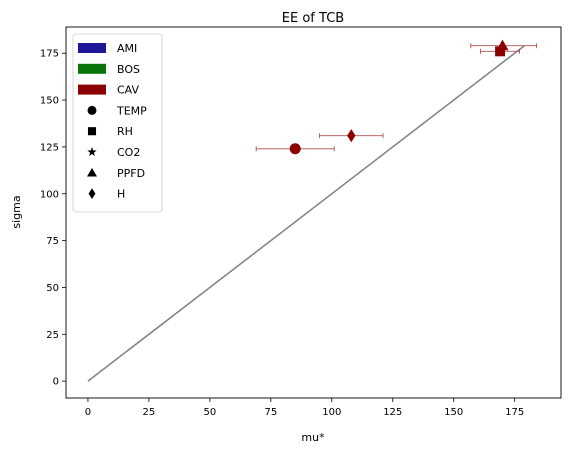  Describe the element at coordinates (56, 382) in the screenshot. I see `y-tick-label: 0` at that location.